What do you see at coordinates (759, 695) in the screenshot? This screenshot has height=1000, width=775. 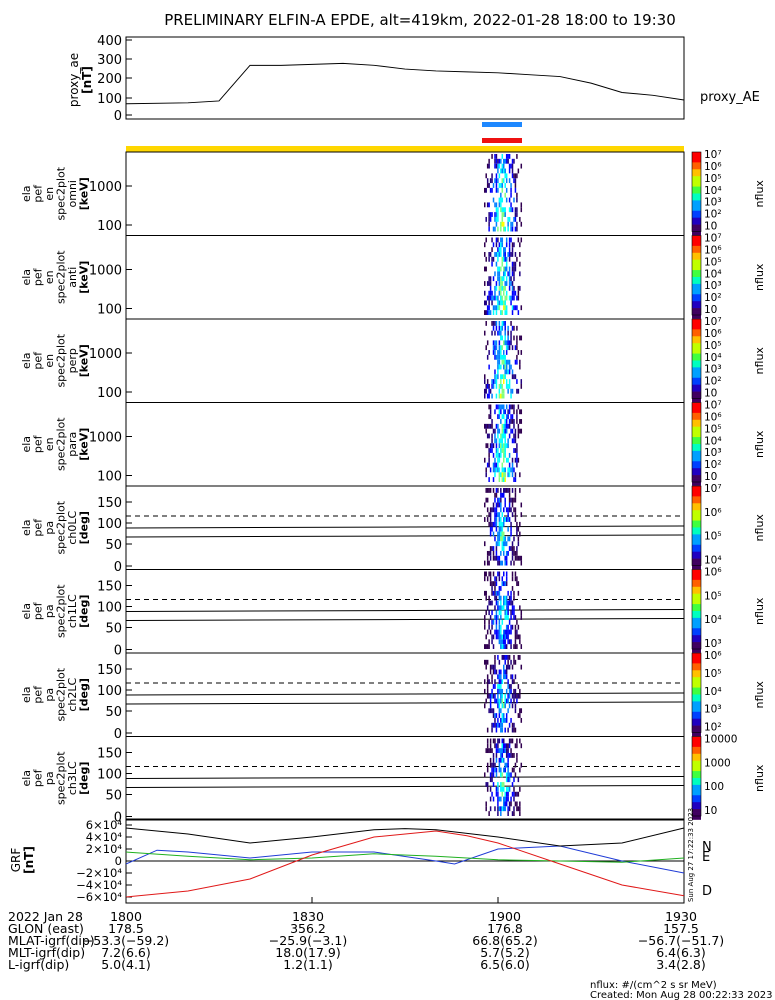 I see `colorbar-label: nflux` at bounding box center [759, 695].